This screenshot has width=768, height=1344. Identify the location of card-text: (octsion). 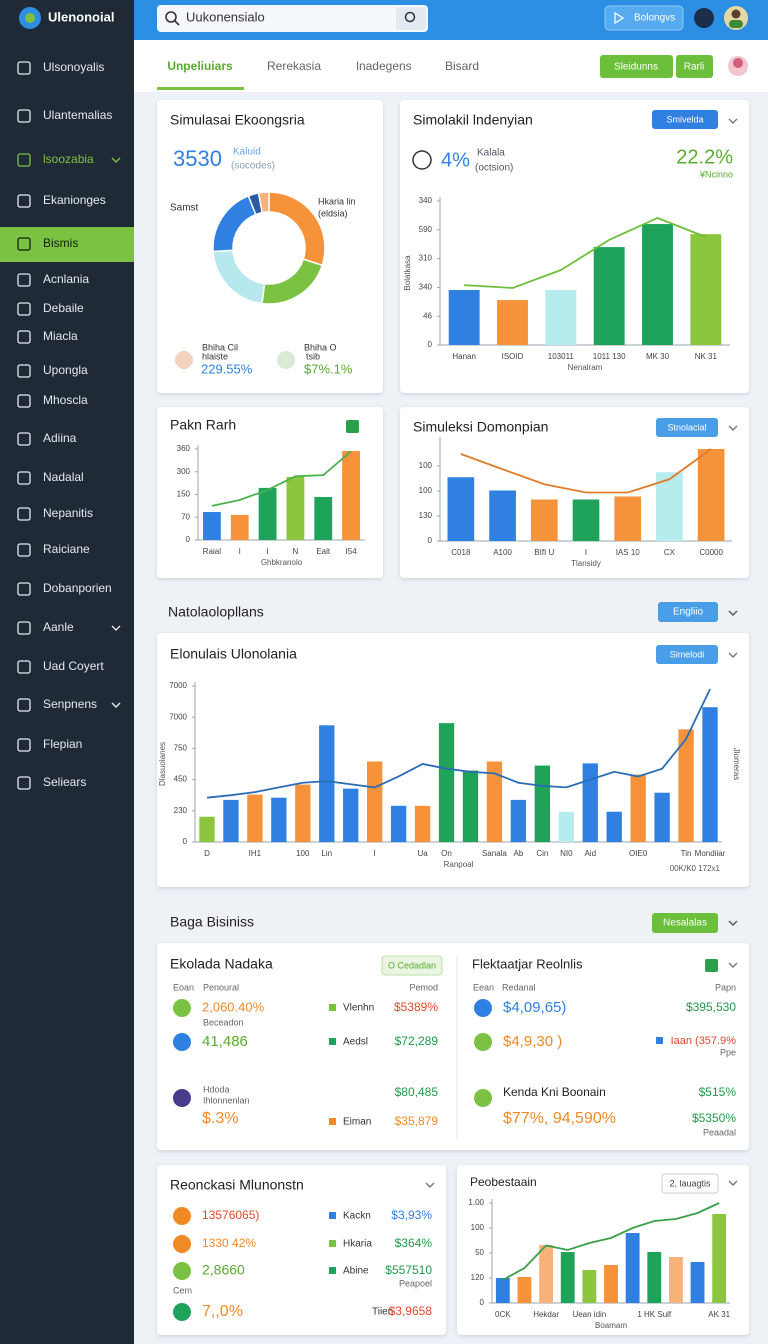
(494, 168).